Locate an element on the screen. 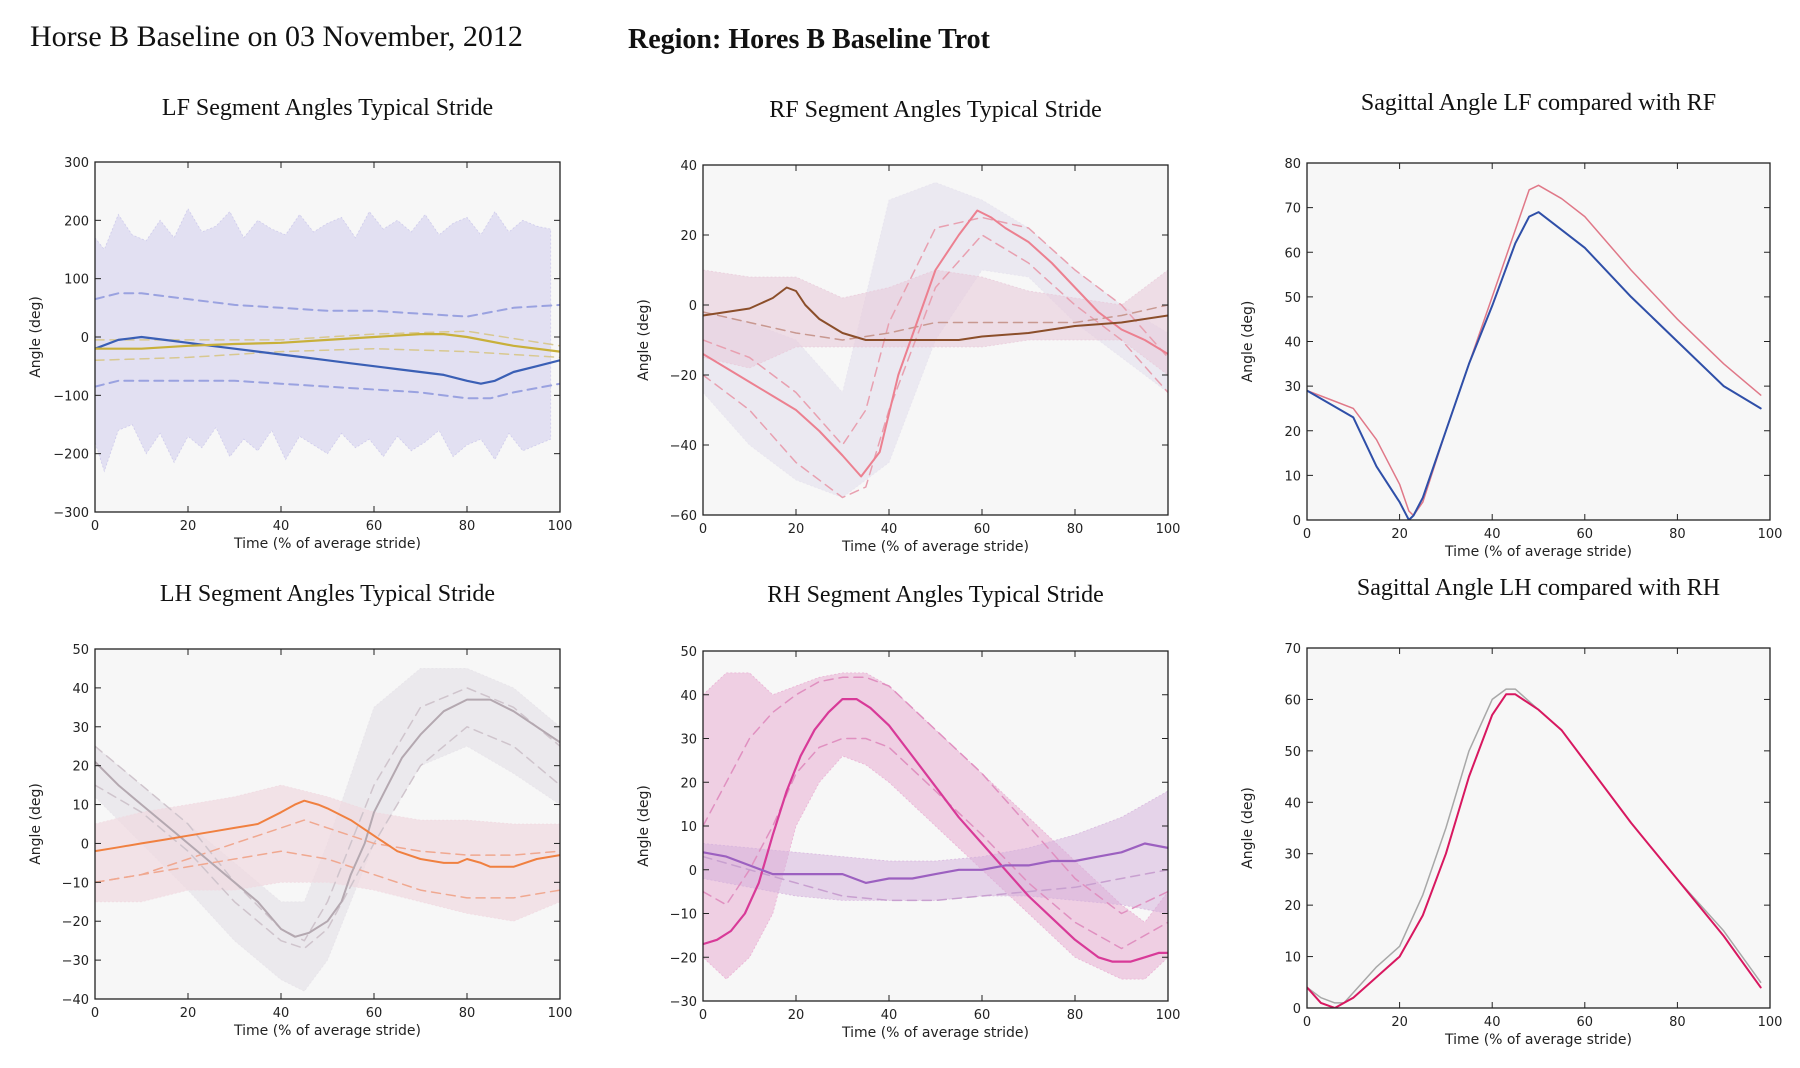 The width and height of the screenshot is (1800, 1068). y-tick-label: −100 is located at coordinates (71, 396).